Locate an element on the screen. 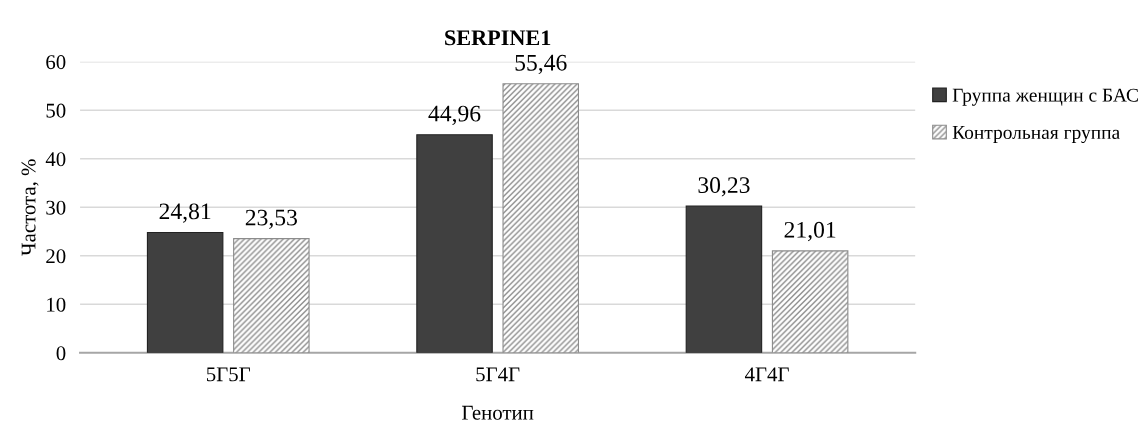 This screenshot has height=441, width=1144. y-tick-label: 10 is located at coordinates (56, 304).